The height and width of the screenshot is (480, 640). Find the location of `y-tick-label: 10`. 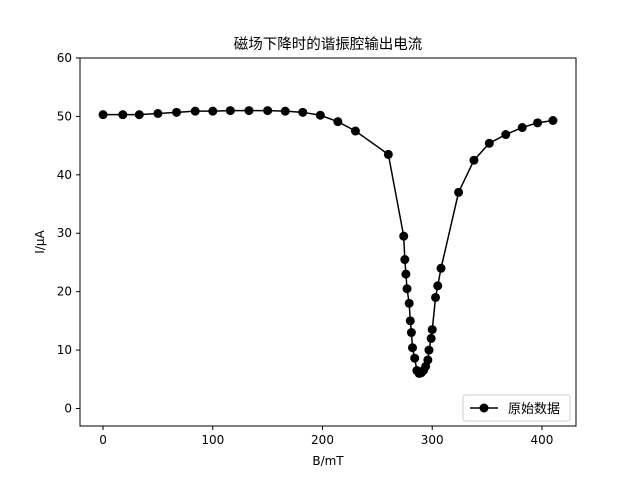

y-tick-label: 10 is located at coordinates (64, 350).